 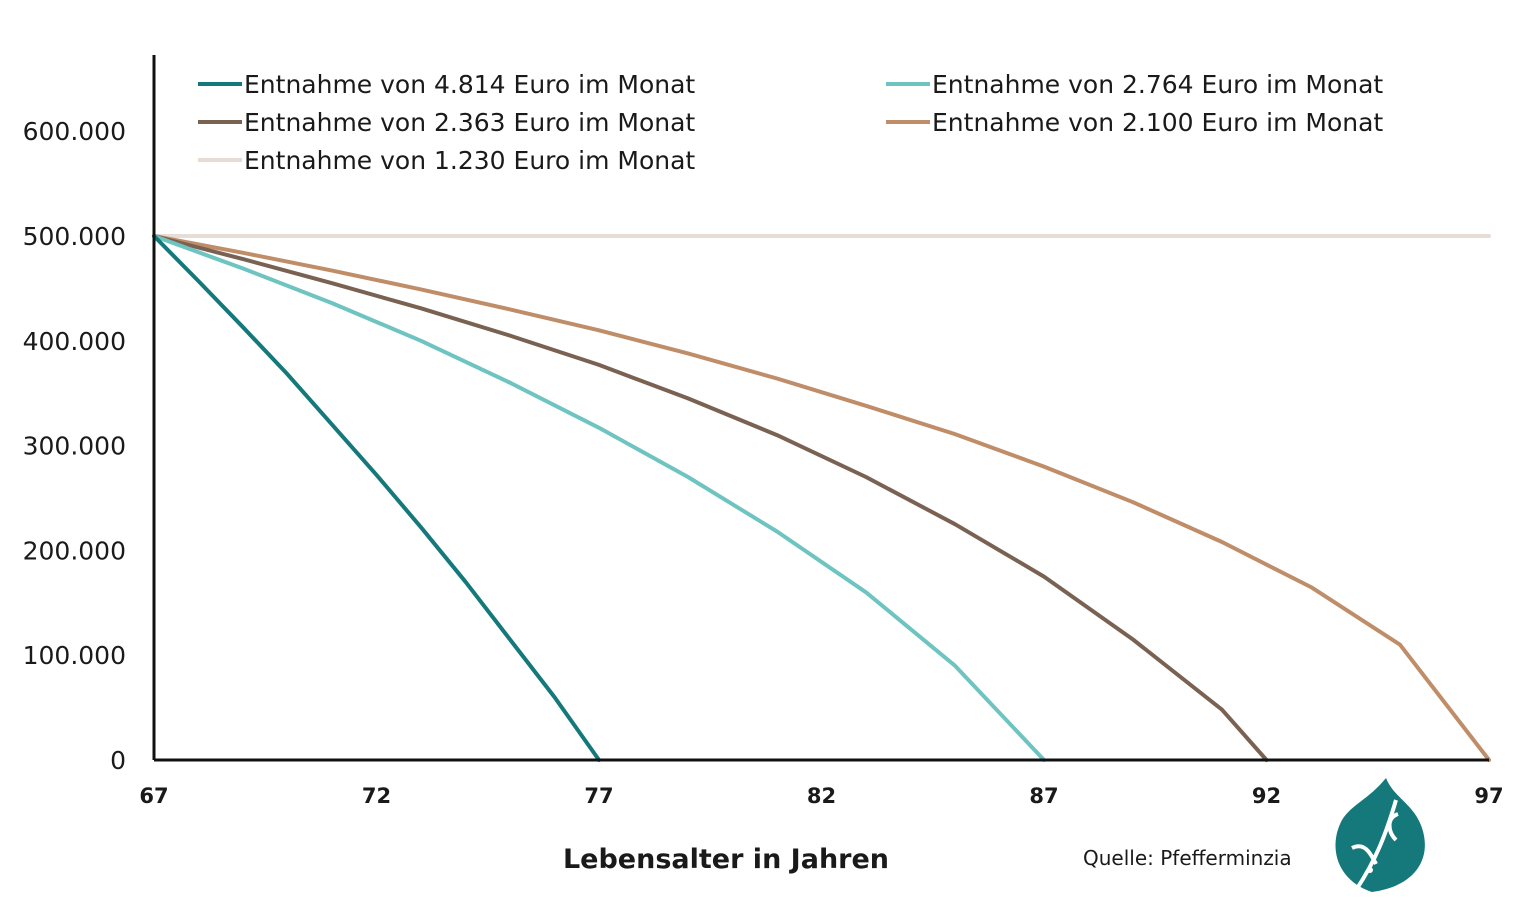 What do you see at coordinates (1043, 796) in the screenshot?
I see `x-tick-label: 87` at bounding box center [1043, 796].